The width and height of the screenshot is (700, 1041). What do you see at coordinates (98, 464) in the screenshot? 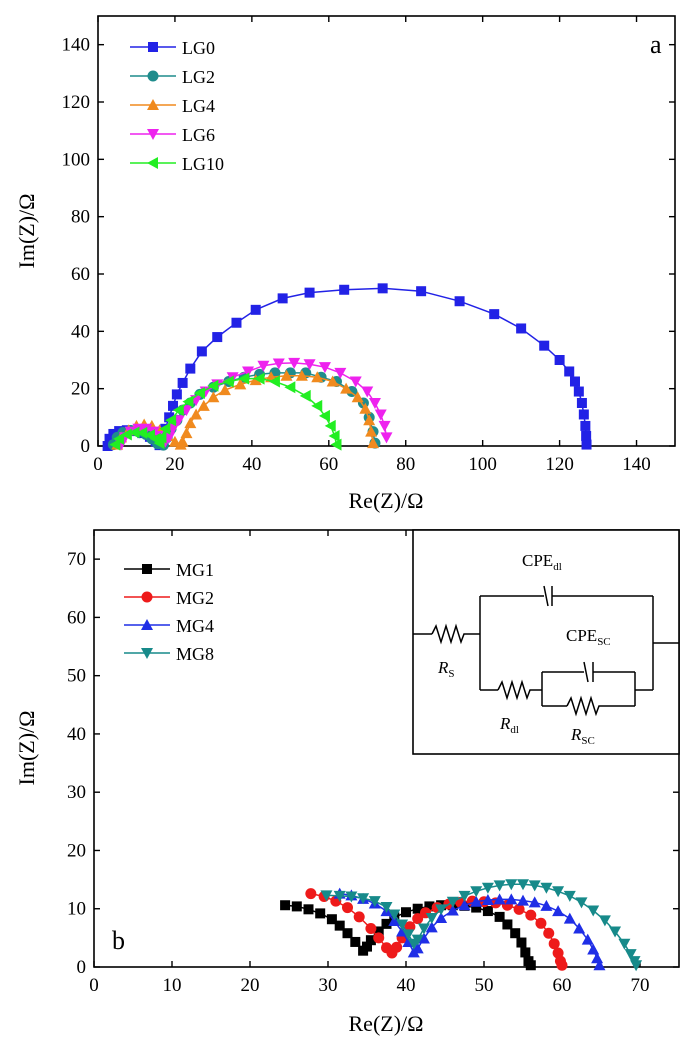
I see `x-tick-label: 0` at bounding box center [98, 464].